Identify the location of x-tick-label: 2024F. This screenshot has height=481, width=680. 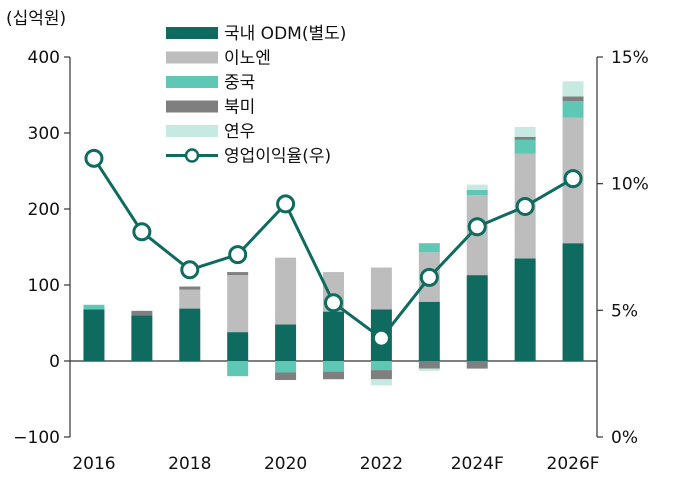
(477, 464).